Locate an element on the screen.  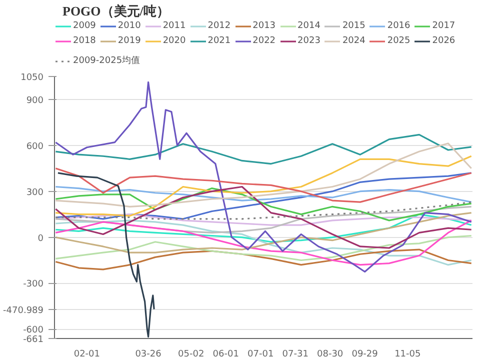
legend-label: 2026 is located at coordinates (444, 40).